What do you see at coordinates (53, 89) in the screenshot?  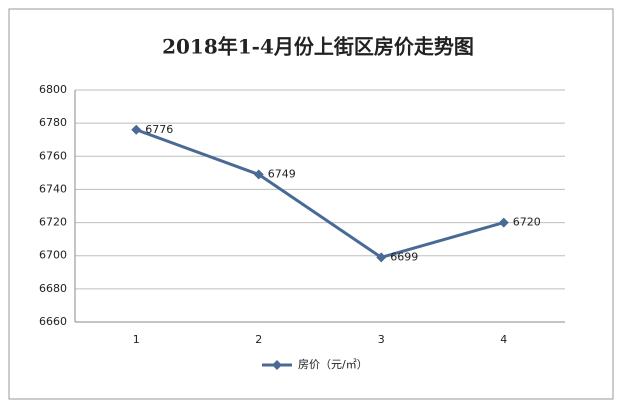 I see `y-tick-label: 6800` at bounding box center [53, 89].